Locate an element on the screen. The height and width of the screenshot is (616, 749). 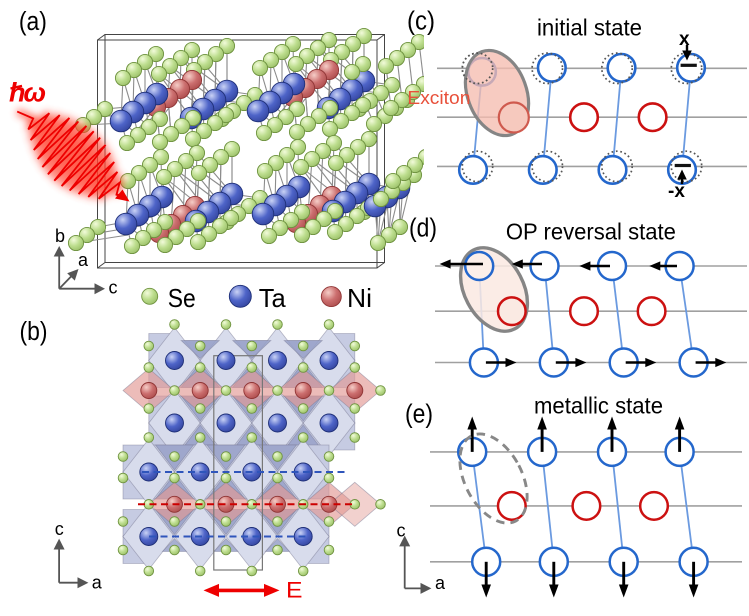
svg-text: (b) is located at coordinates (34, 332).